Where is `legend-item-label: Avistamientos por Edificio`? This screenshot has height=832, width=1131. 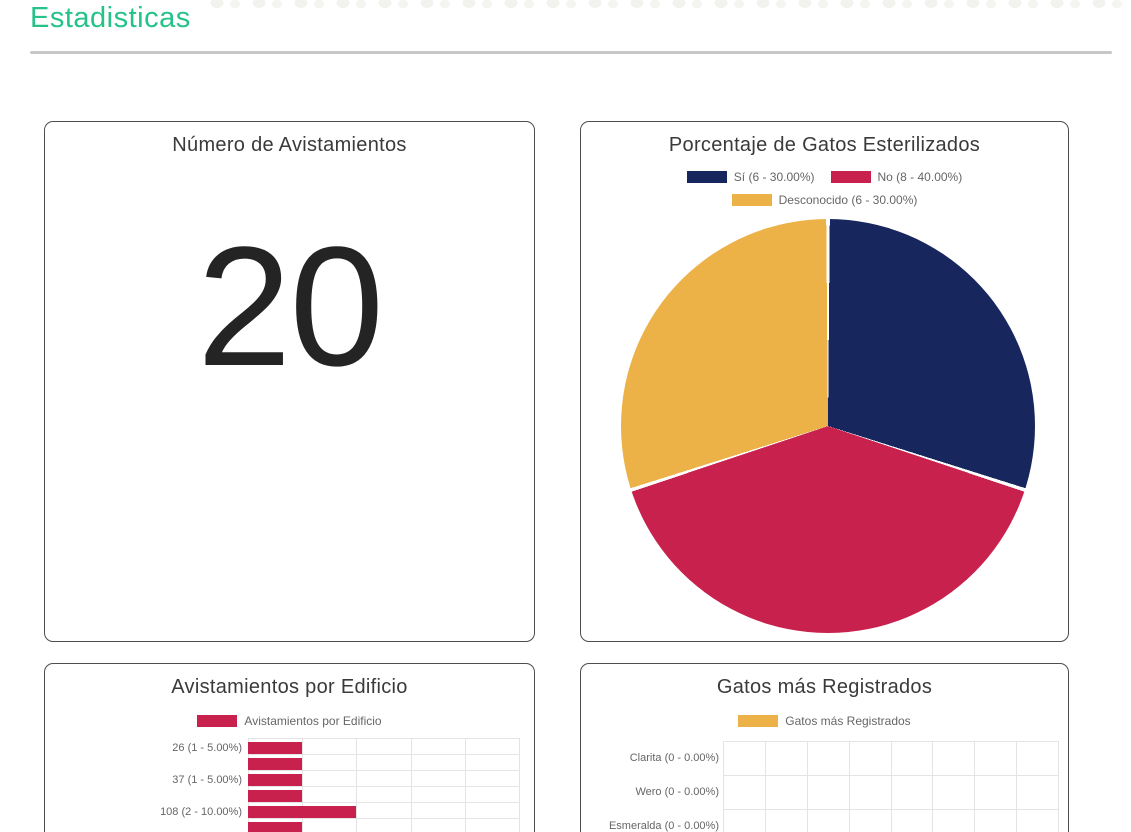
legend-item-label: Avistamientos por Edificio is located at coordinates (313, 721).